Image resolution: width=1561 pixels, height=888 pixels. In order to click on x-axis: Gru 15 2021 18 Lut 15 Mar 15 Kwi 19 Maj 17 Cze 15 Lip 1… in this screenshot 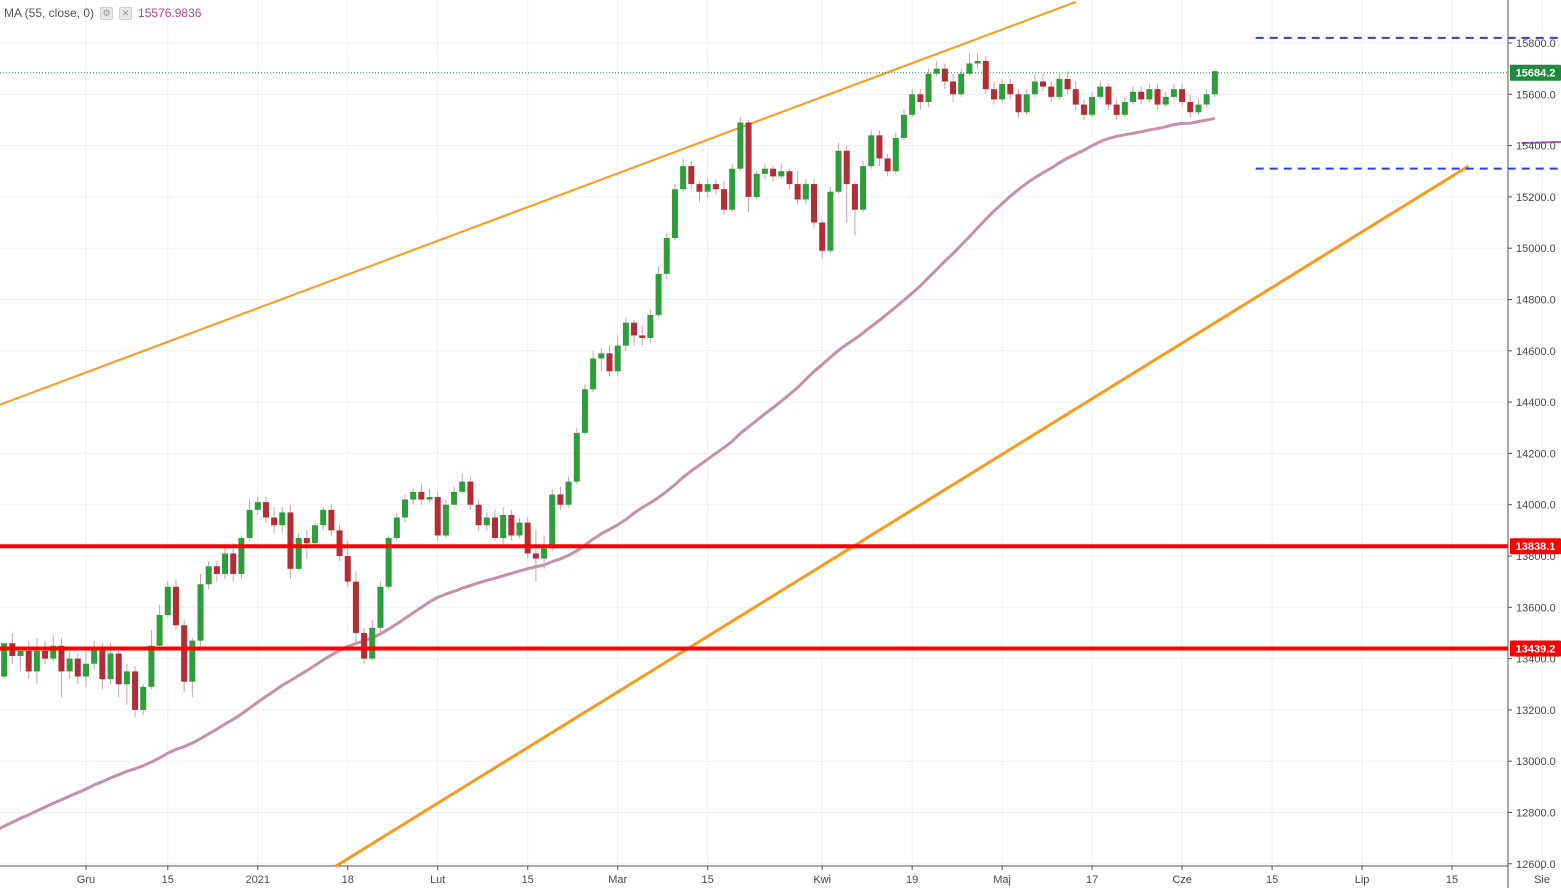, I will do `click(813, 876)`.